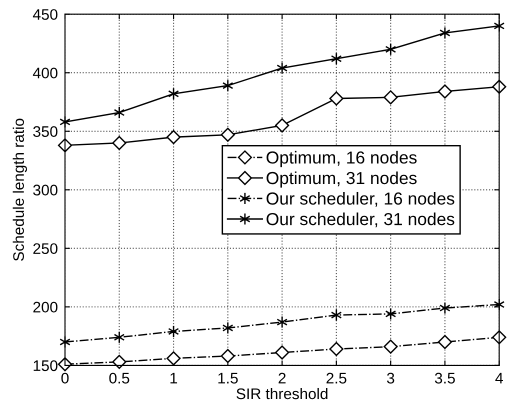  Describe the element at coordinates (45, 73) in the screenshot. I see `y-tick-label: 400` at that location.